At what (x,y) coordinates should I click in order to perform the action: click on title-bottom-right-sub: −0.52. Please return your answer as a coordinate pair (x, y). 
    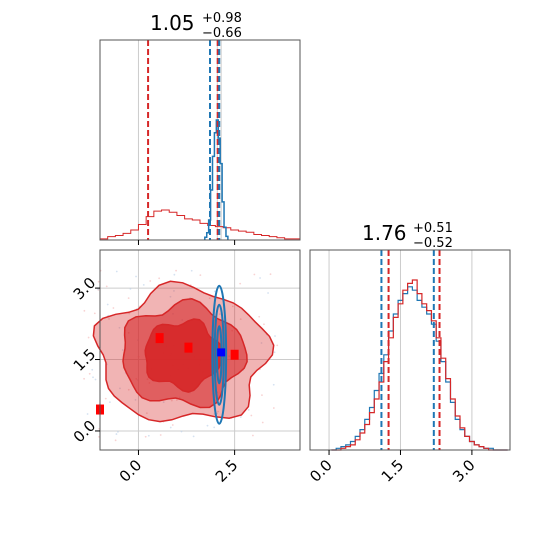
    Looking at the image, I should click on (433, 243).